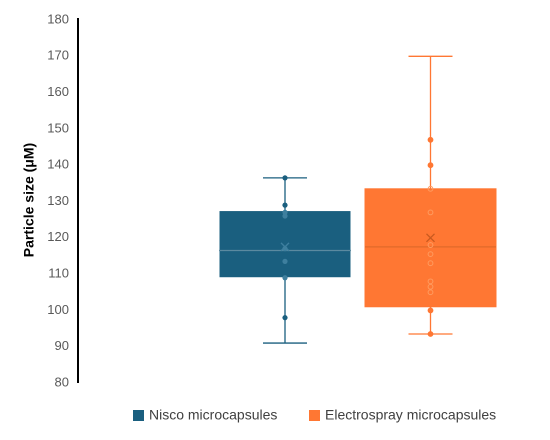 The height and width of the screenshot is (440, 550). What do you see at coordinates (58, 91) in the screenshot?
I see `y-tick-label: 160` at bounding box center [58, 91].